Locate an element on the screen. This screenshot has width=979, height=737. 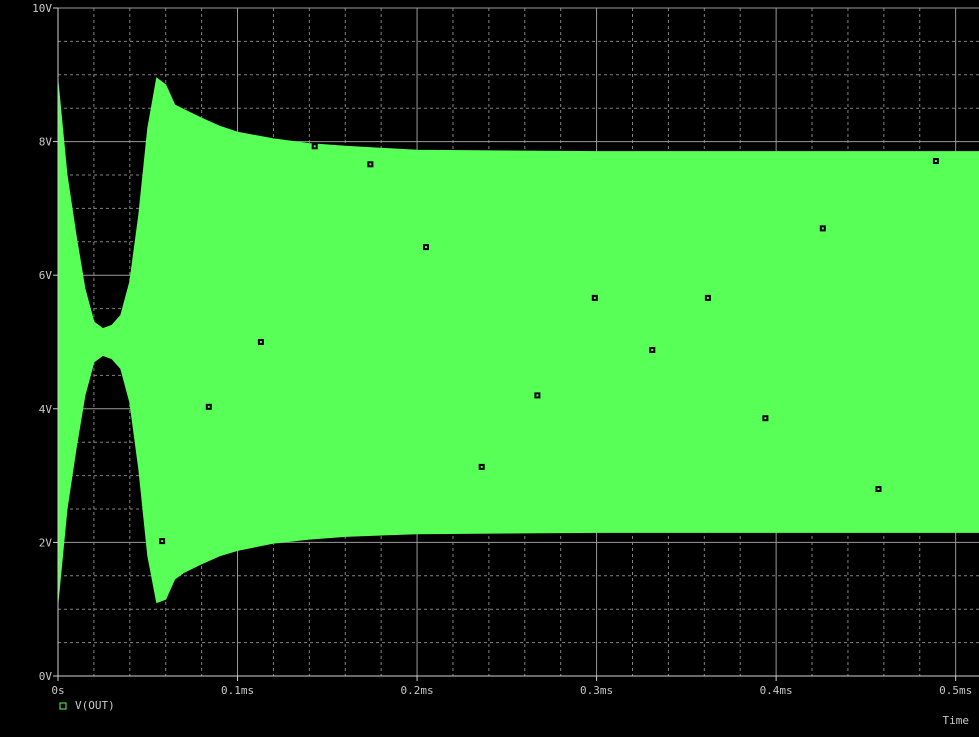
legend: V(OUT) is located at coordinates (87, 705).